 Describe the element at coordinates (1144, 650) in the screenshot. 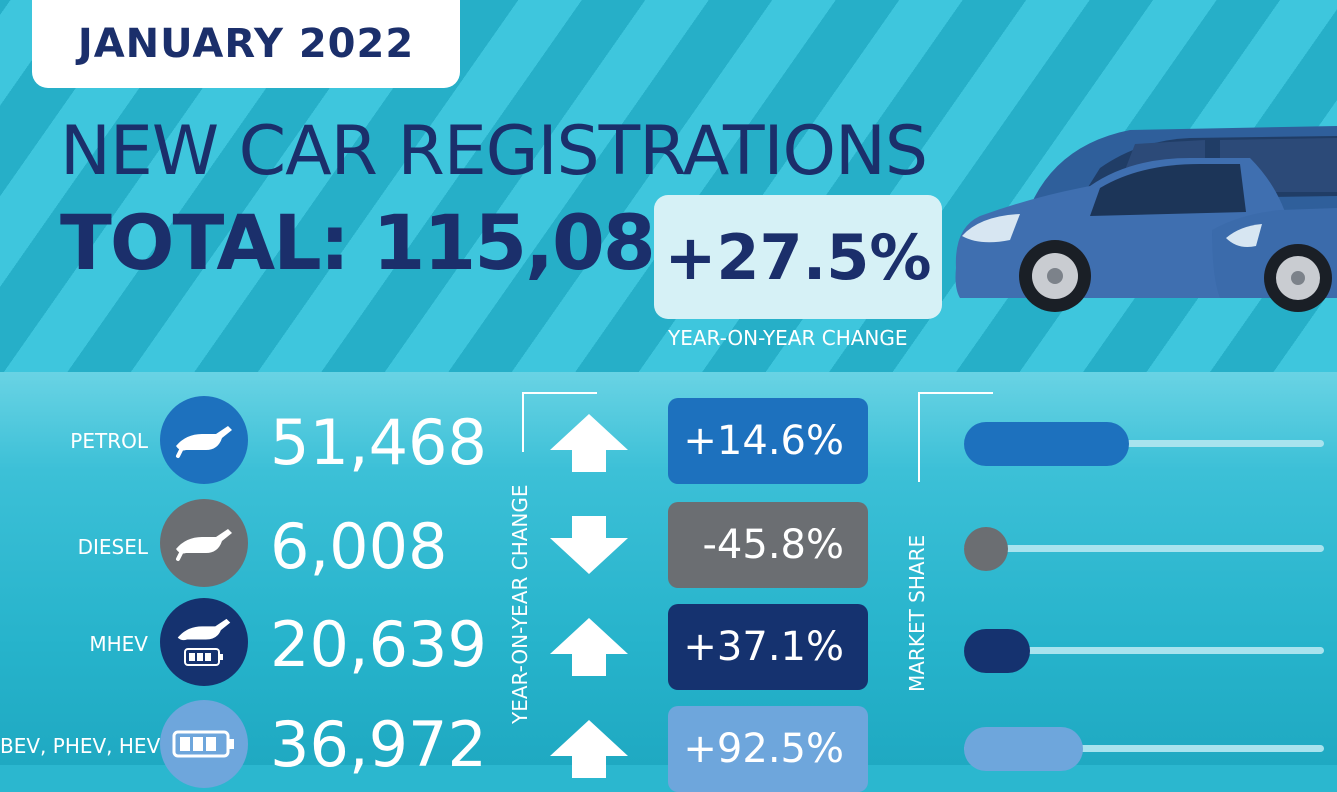

I see `share-track-mhev` at that location.